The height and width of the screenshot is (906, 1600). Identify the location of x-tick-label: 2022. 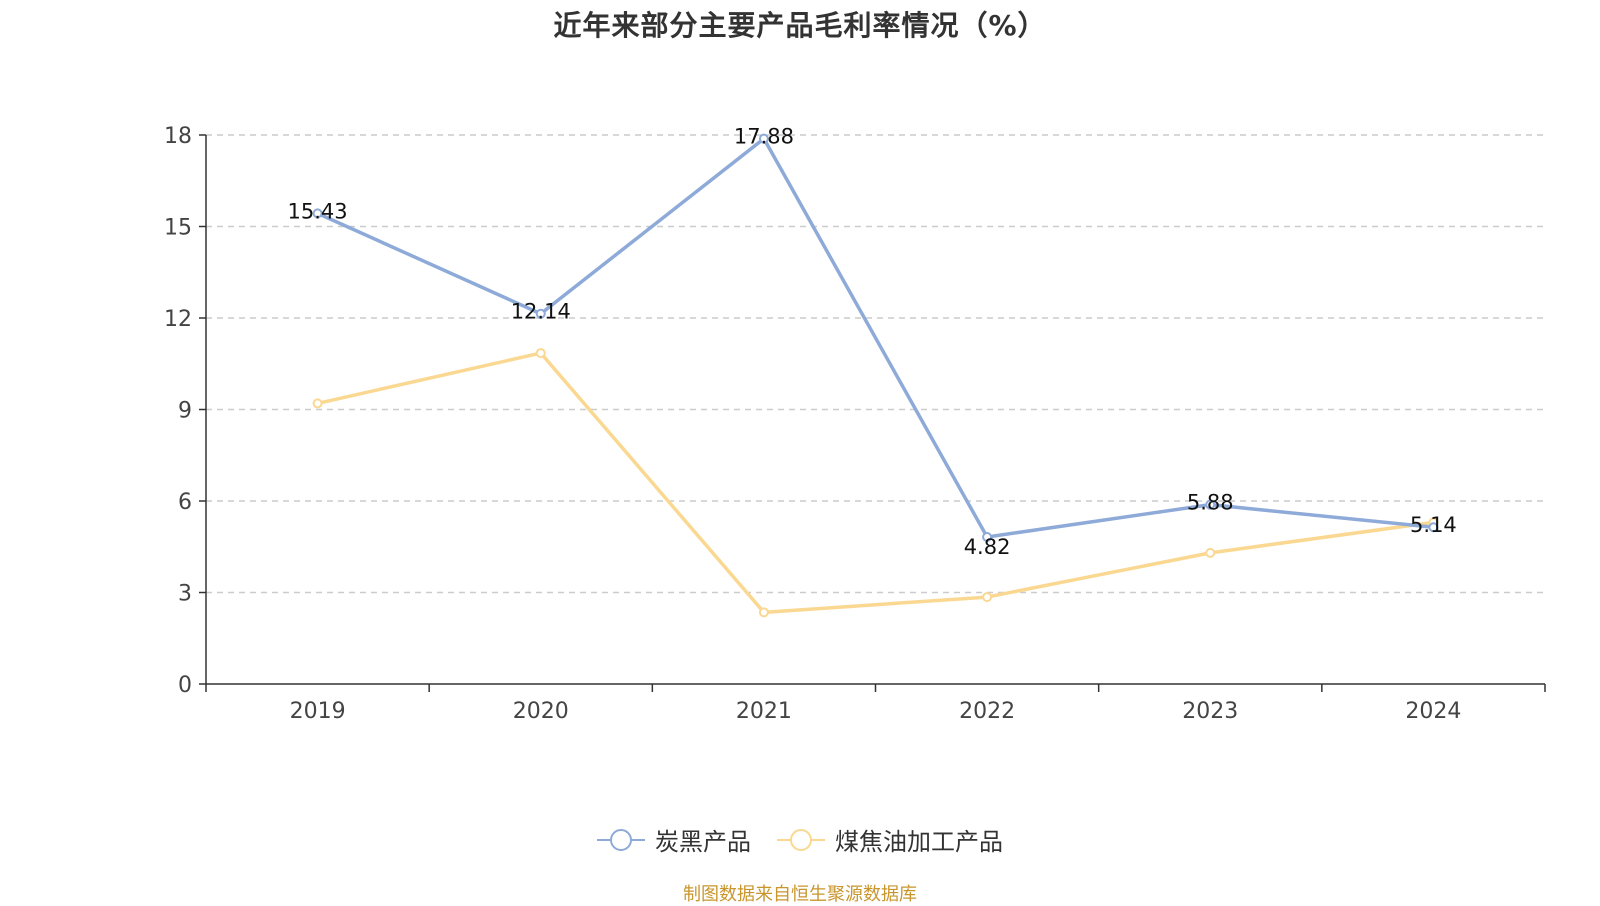
(987, 711).